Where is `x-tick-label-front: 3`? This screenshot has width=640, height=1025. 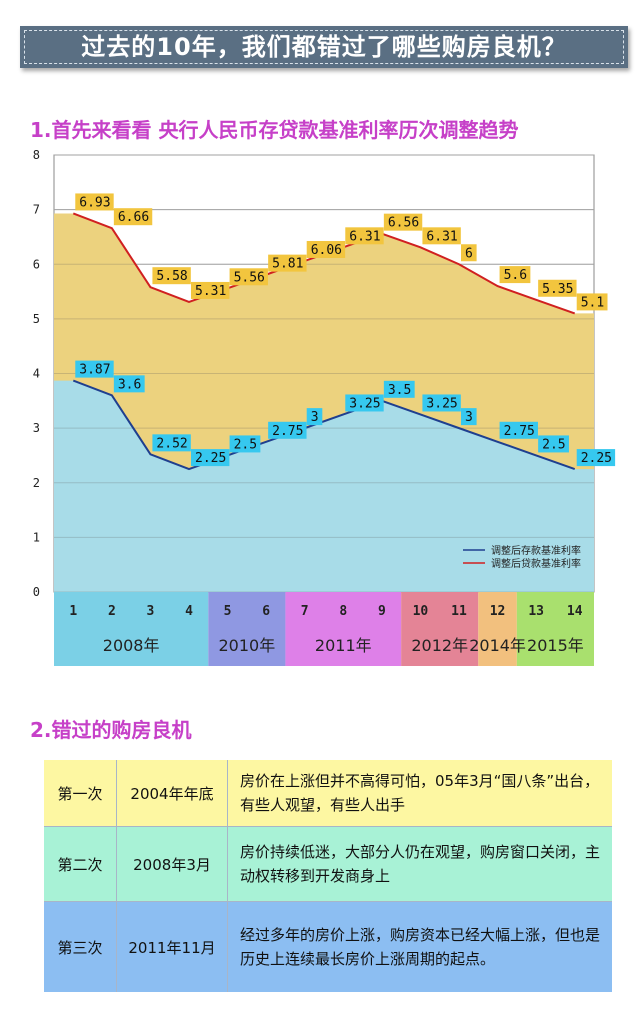
x-tick-label-front: 3 is located at coordinates (151, 611).